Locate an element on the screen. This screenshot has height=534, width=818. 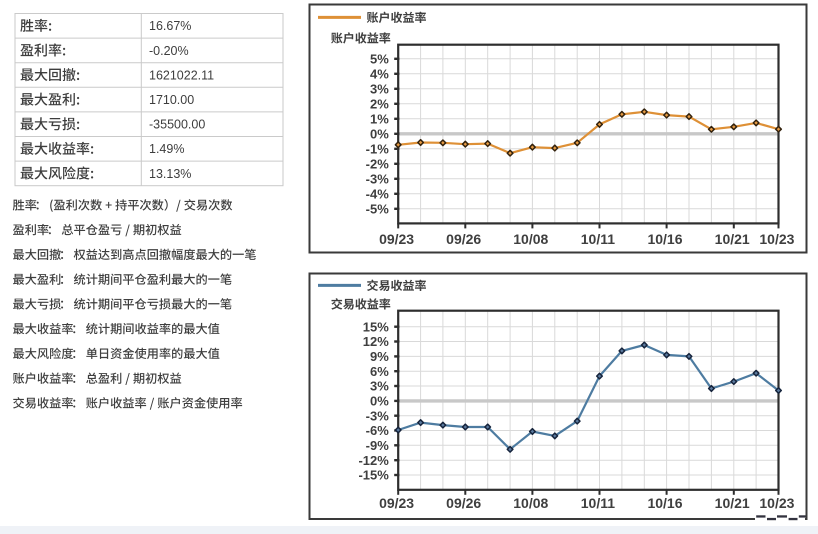
svg-text: -9% is located at coordinates (378, 445).